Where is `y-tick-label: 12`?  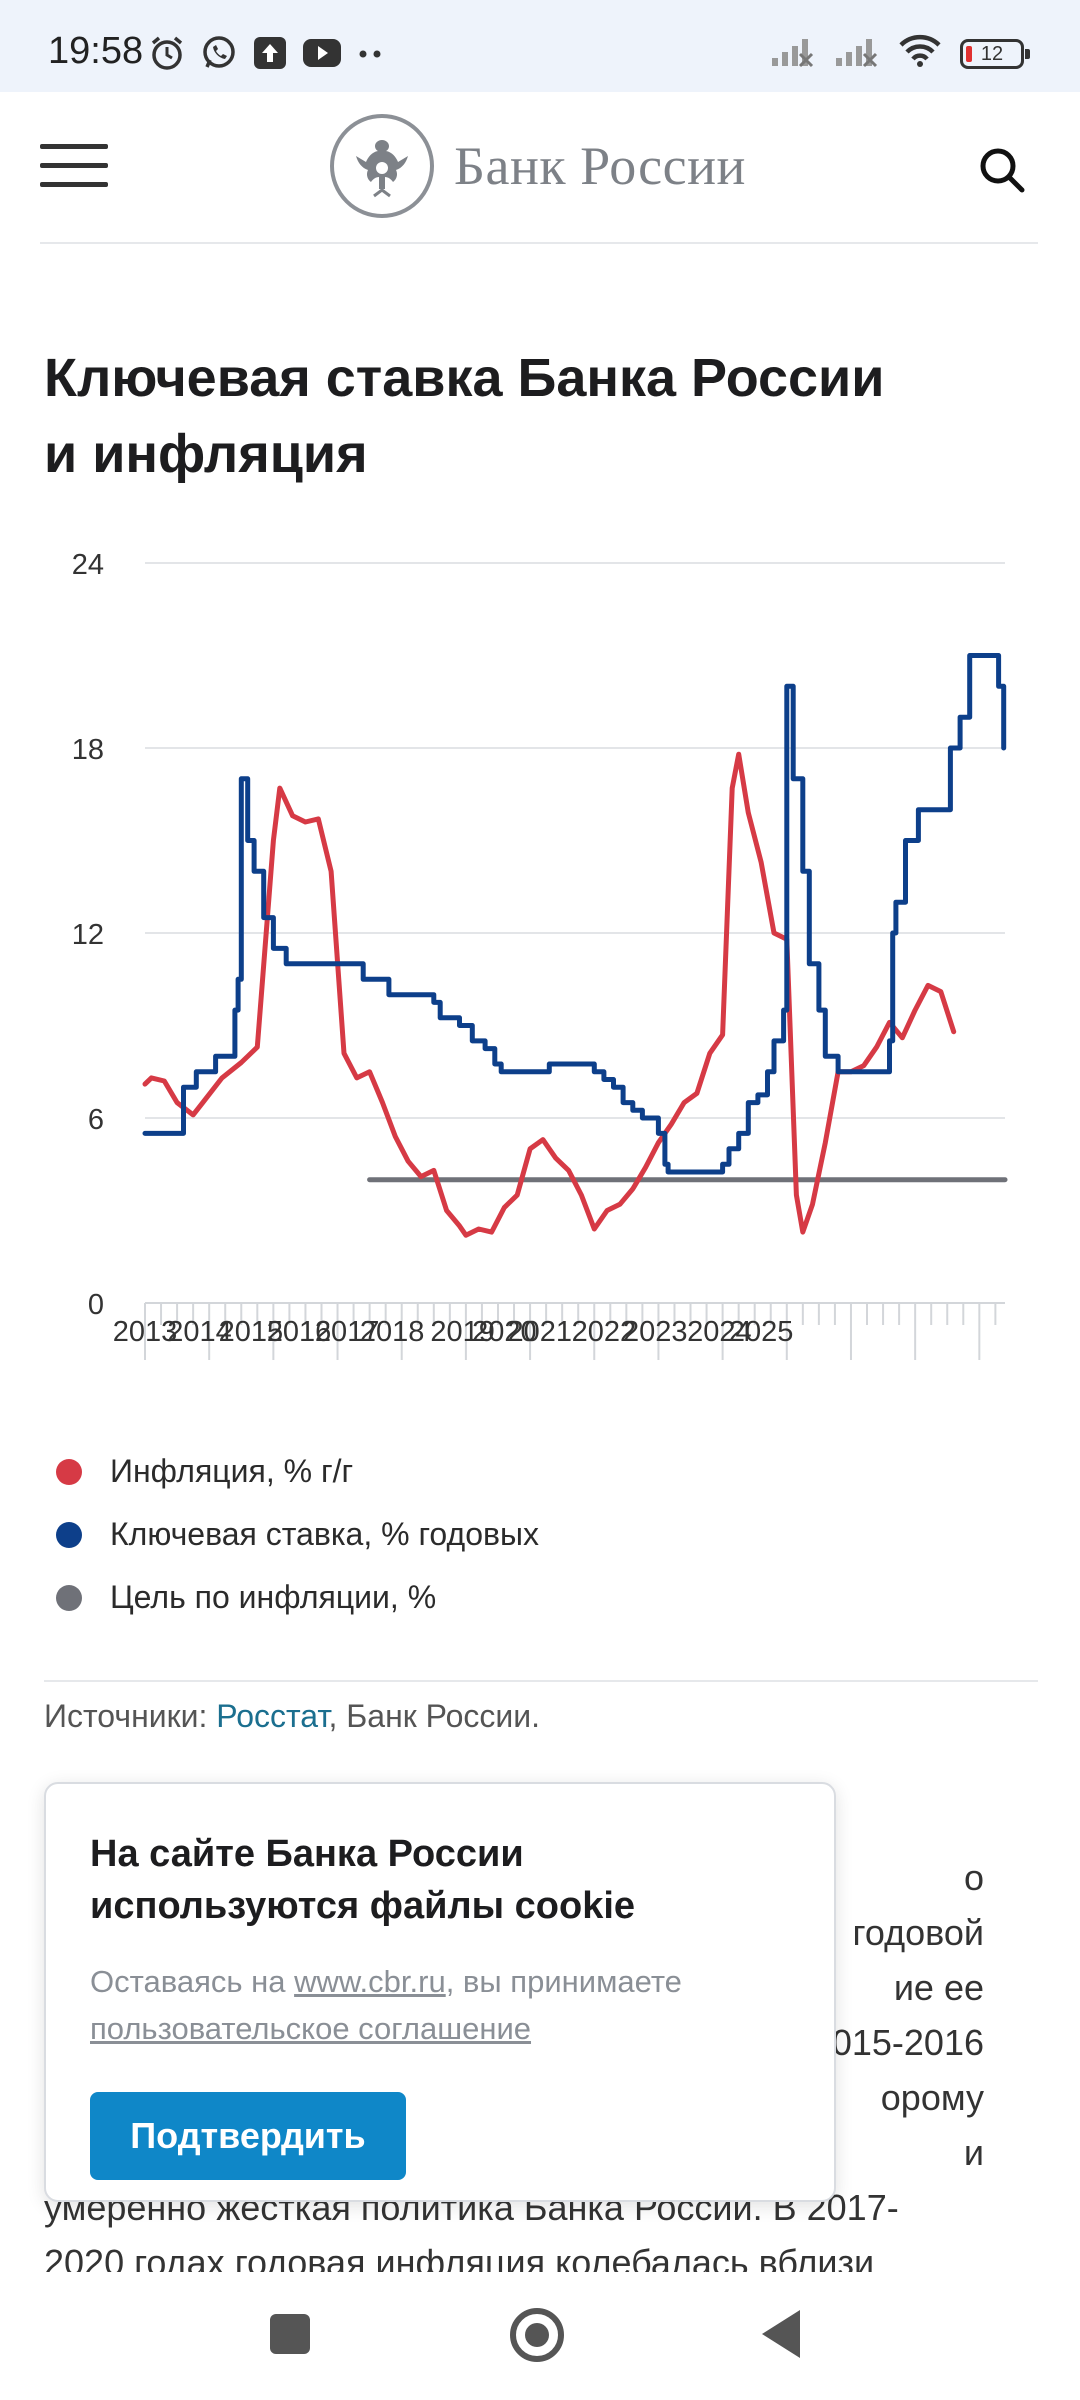
y-tick-label: 12 is located at coordinates (88, 935).